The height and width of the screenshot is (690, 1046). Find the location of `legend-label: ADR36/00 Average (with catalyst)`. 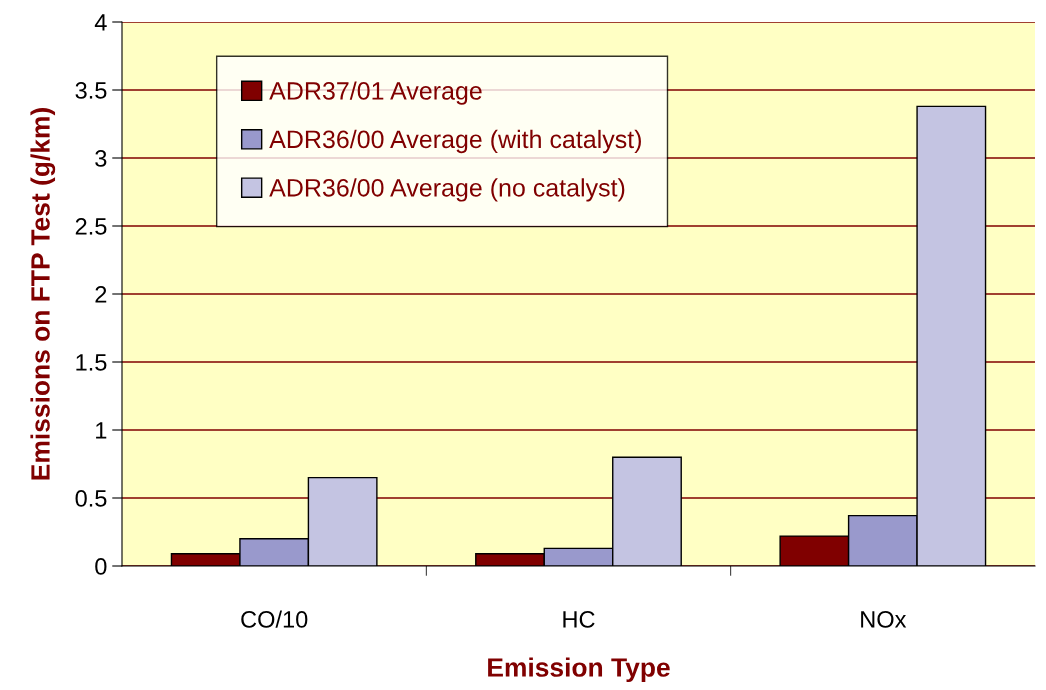

legend-label: ADR36/00 Average (with catalyst) is located at coordinates (455, 141).